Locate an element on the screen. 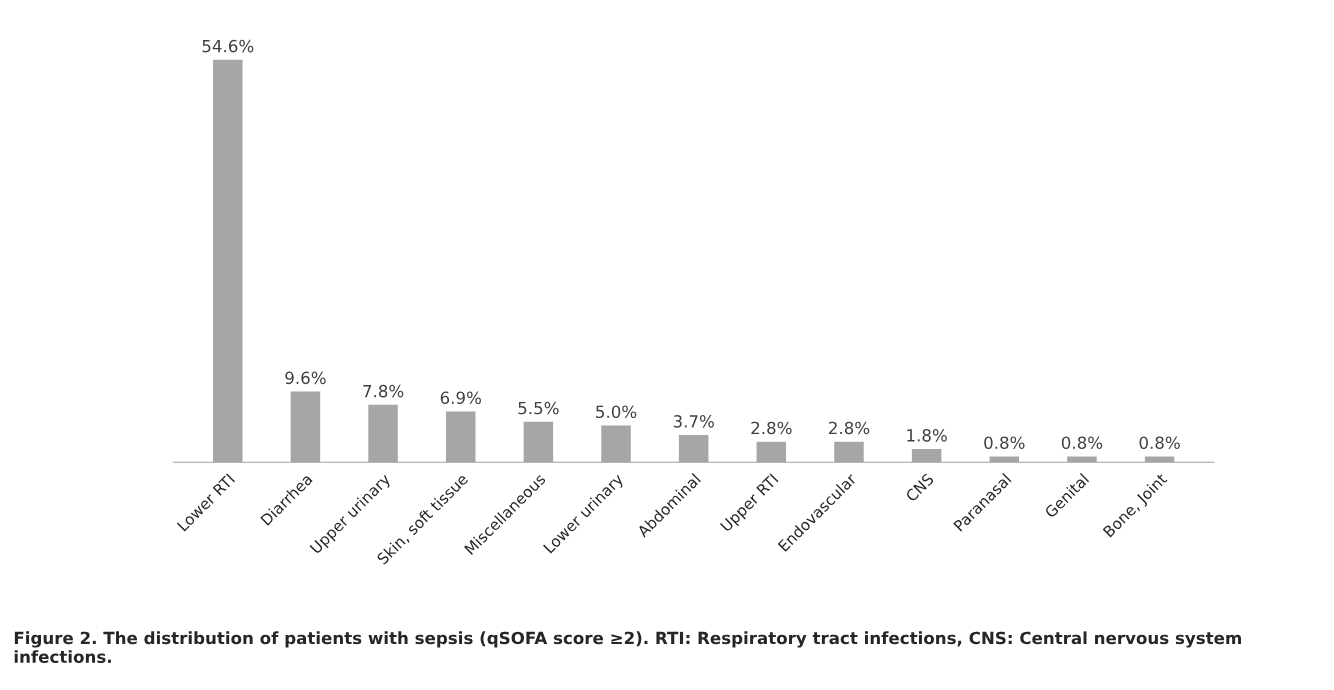 The image size is (1334, 690). data-label: 6.9% is located at coordinates (460, 398).